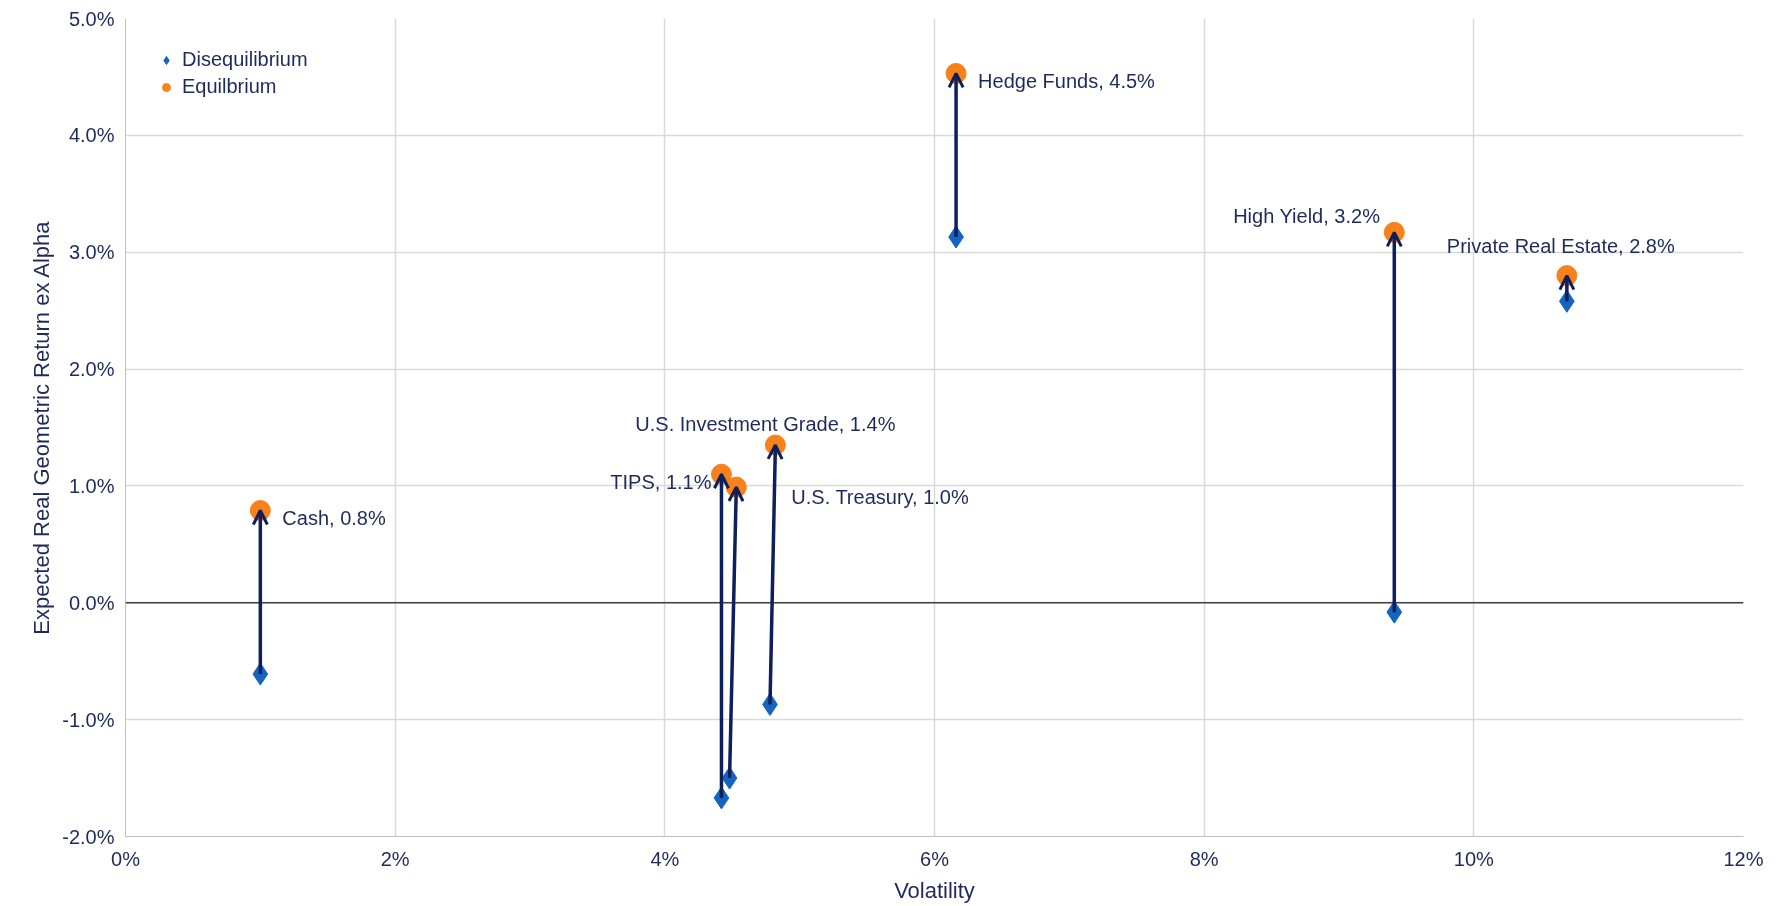 The height and width of the screenshot is (906, 1783). What do you see at coordinates (1560, 245) in the screenshot?
I see `annotation: Private Real Estate, 2.8%` at bounding box center [1560, 245].